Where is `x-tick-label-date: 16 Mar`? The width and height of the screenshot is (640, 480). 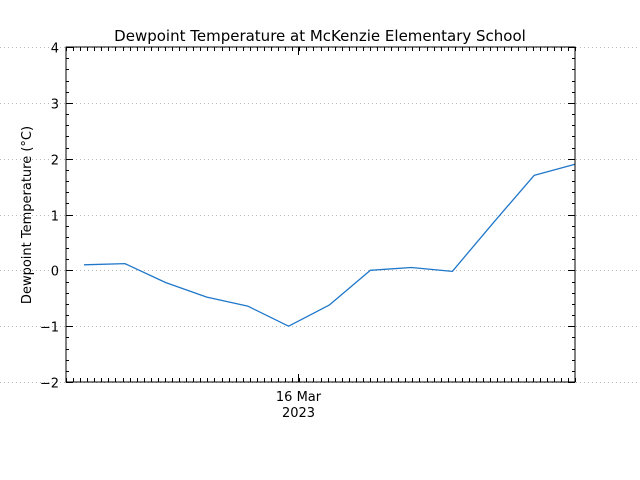
x-tick-label-date: 16 Mar is located at coordinates (299, 397).